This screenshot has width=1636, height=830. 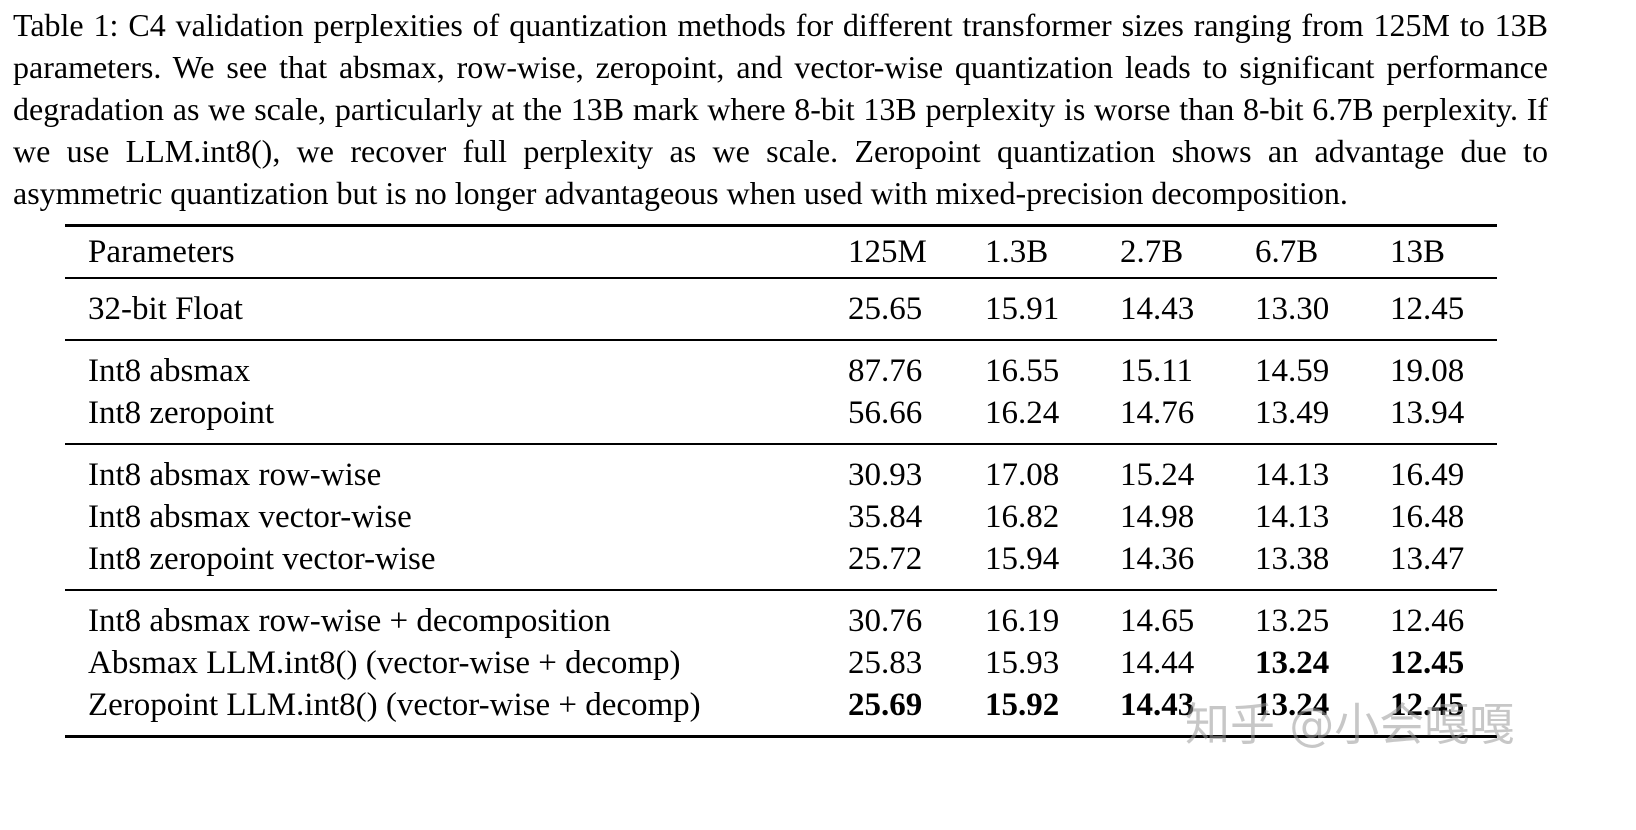 What do you see at coordinates (1427, 517) in the screenshot?
I see `value-cell: 16.48` at bounding box center [1427, 517].